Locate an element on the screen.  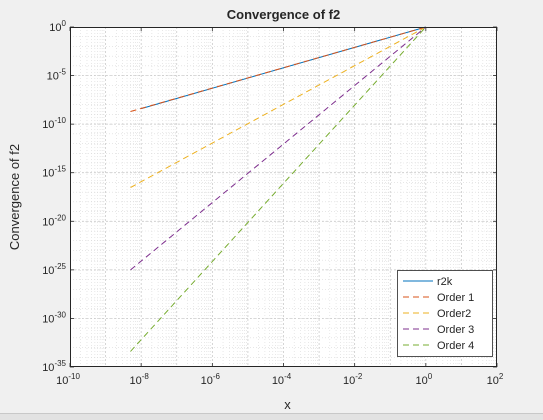
y-tick-label: 10⁻²⁰ is located at coordinates (54, 220).